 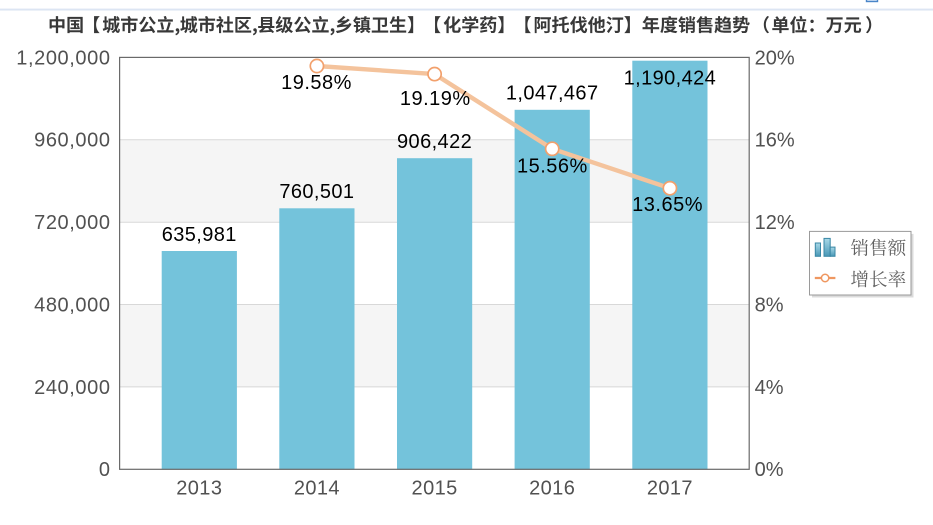 What do you see at coordinates (105, 470) in the screenshot?
I see `svg-text: 0` at bounding box center [105, 470].